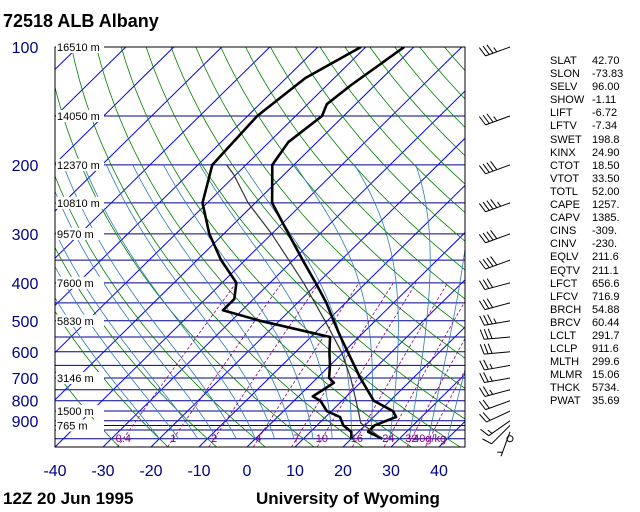  I want to click on index-row: LCLP 911.6, so click(593, 349).